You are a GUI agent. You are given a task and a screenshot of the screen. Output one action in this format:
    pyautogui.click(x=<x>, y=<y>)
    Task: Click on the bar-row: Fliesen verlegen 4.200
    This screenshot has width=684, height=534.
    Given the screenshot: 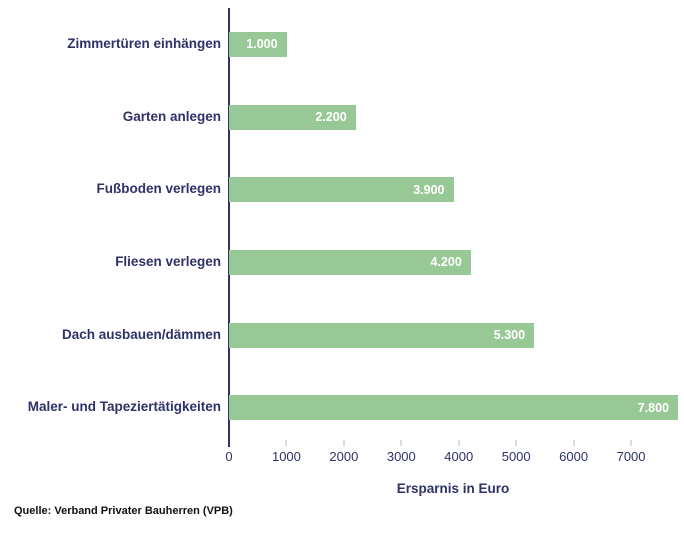 What is the action you would take?
    pyautogui.click(x=339, y=262)
    